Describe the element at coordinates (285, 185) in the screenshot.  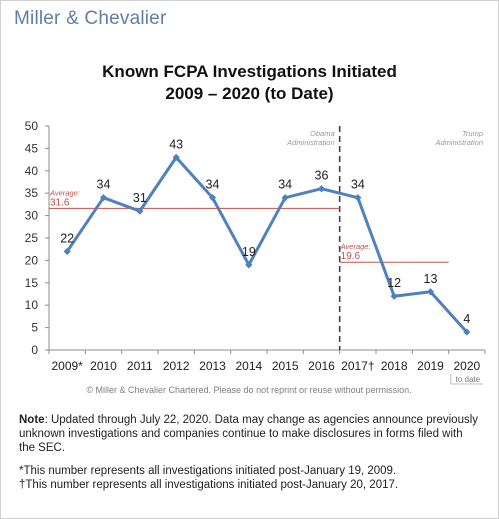
I see `data-label-2015: 34` at that location.